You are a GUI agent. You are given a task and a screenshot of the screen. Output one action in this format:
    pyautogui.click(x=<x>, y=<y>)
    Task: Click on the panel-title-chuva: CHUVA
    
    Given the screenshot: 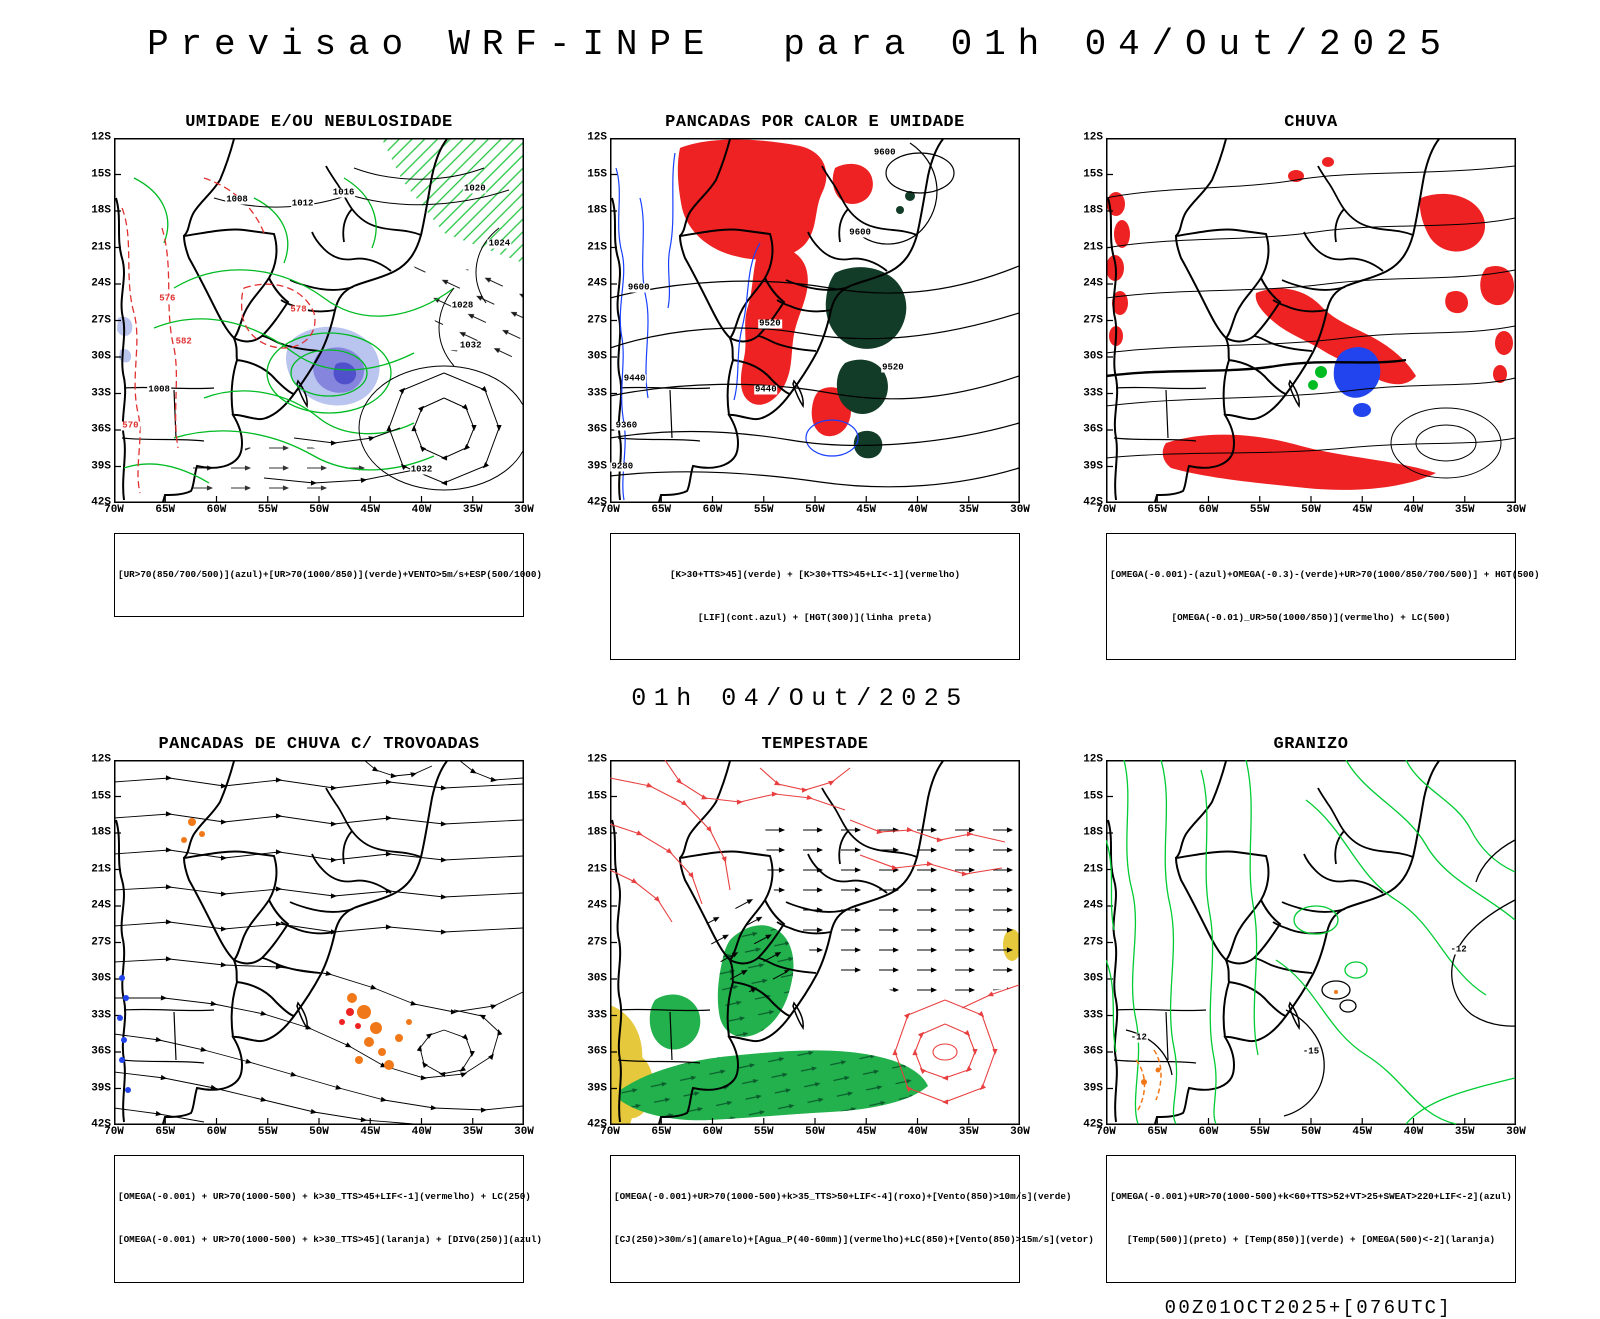 What is the action you would take?
    pyautogui.click(x=1311, y=122)
    